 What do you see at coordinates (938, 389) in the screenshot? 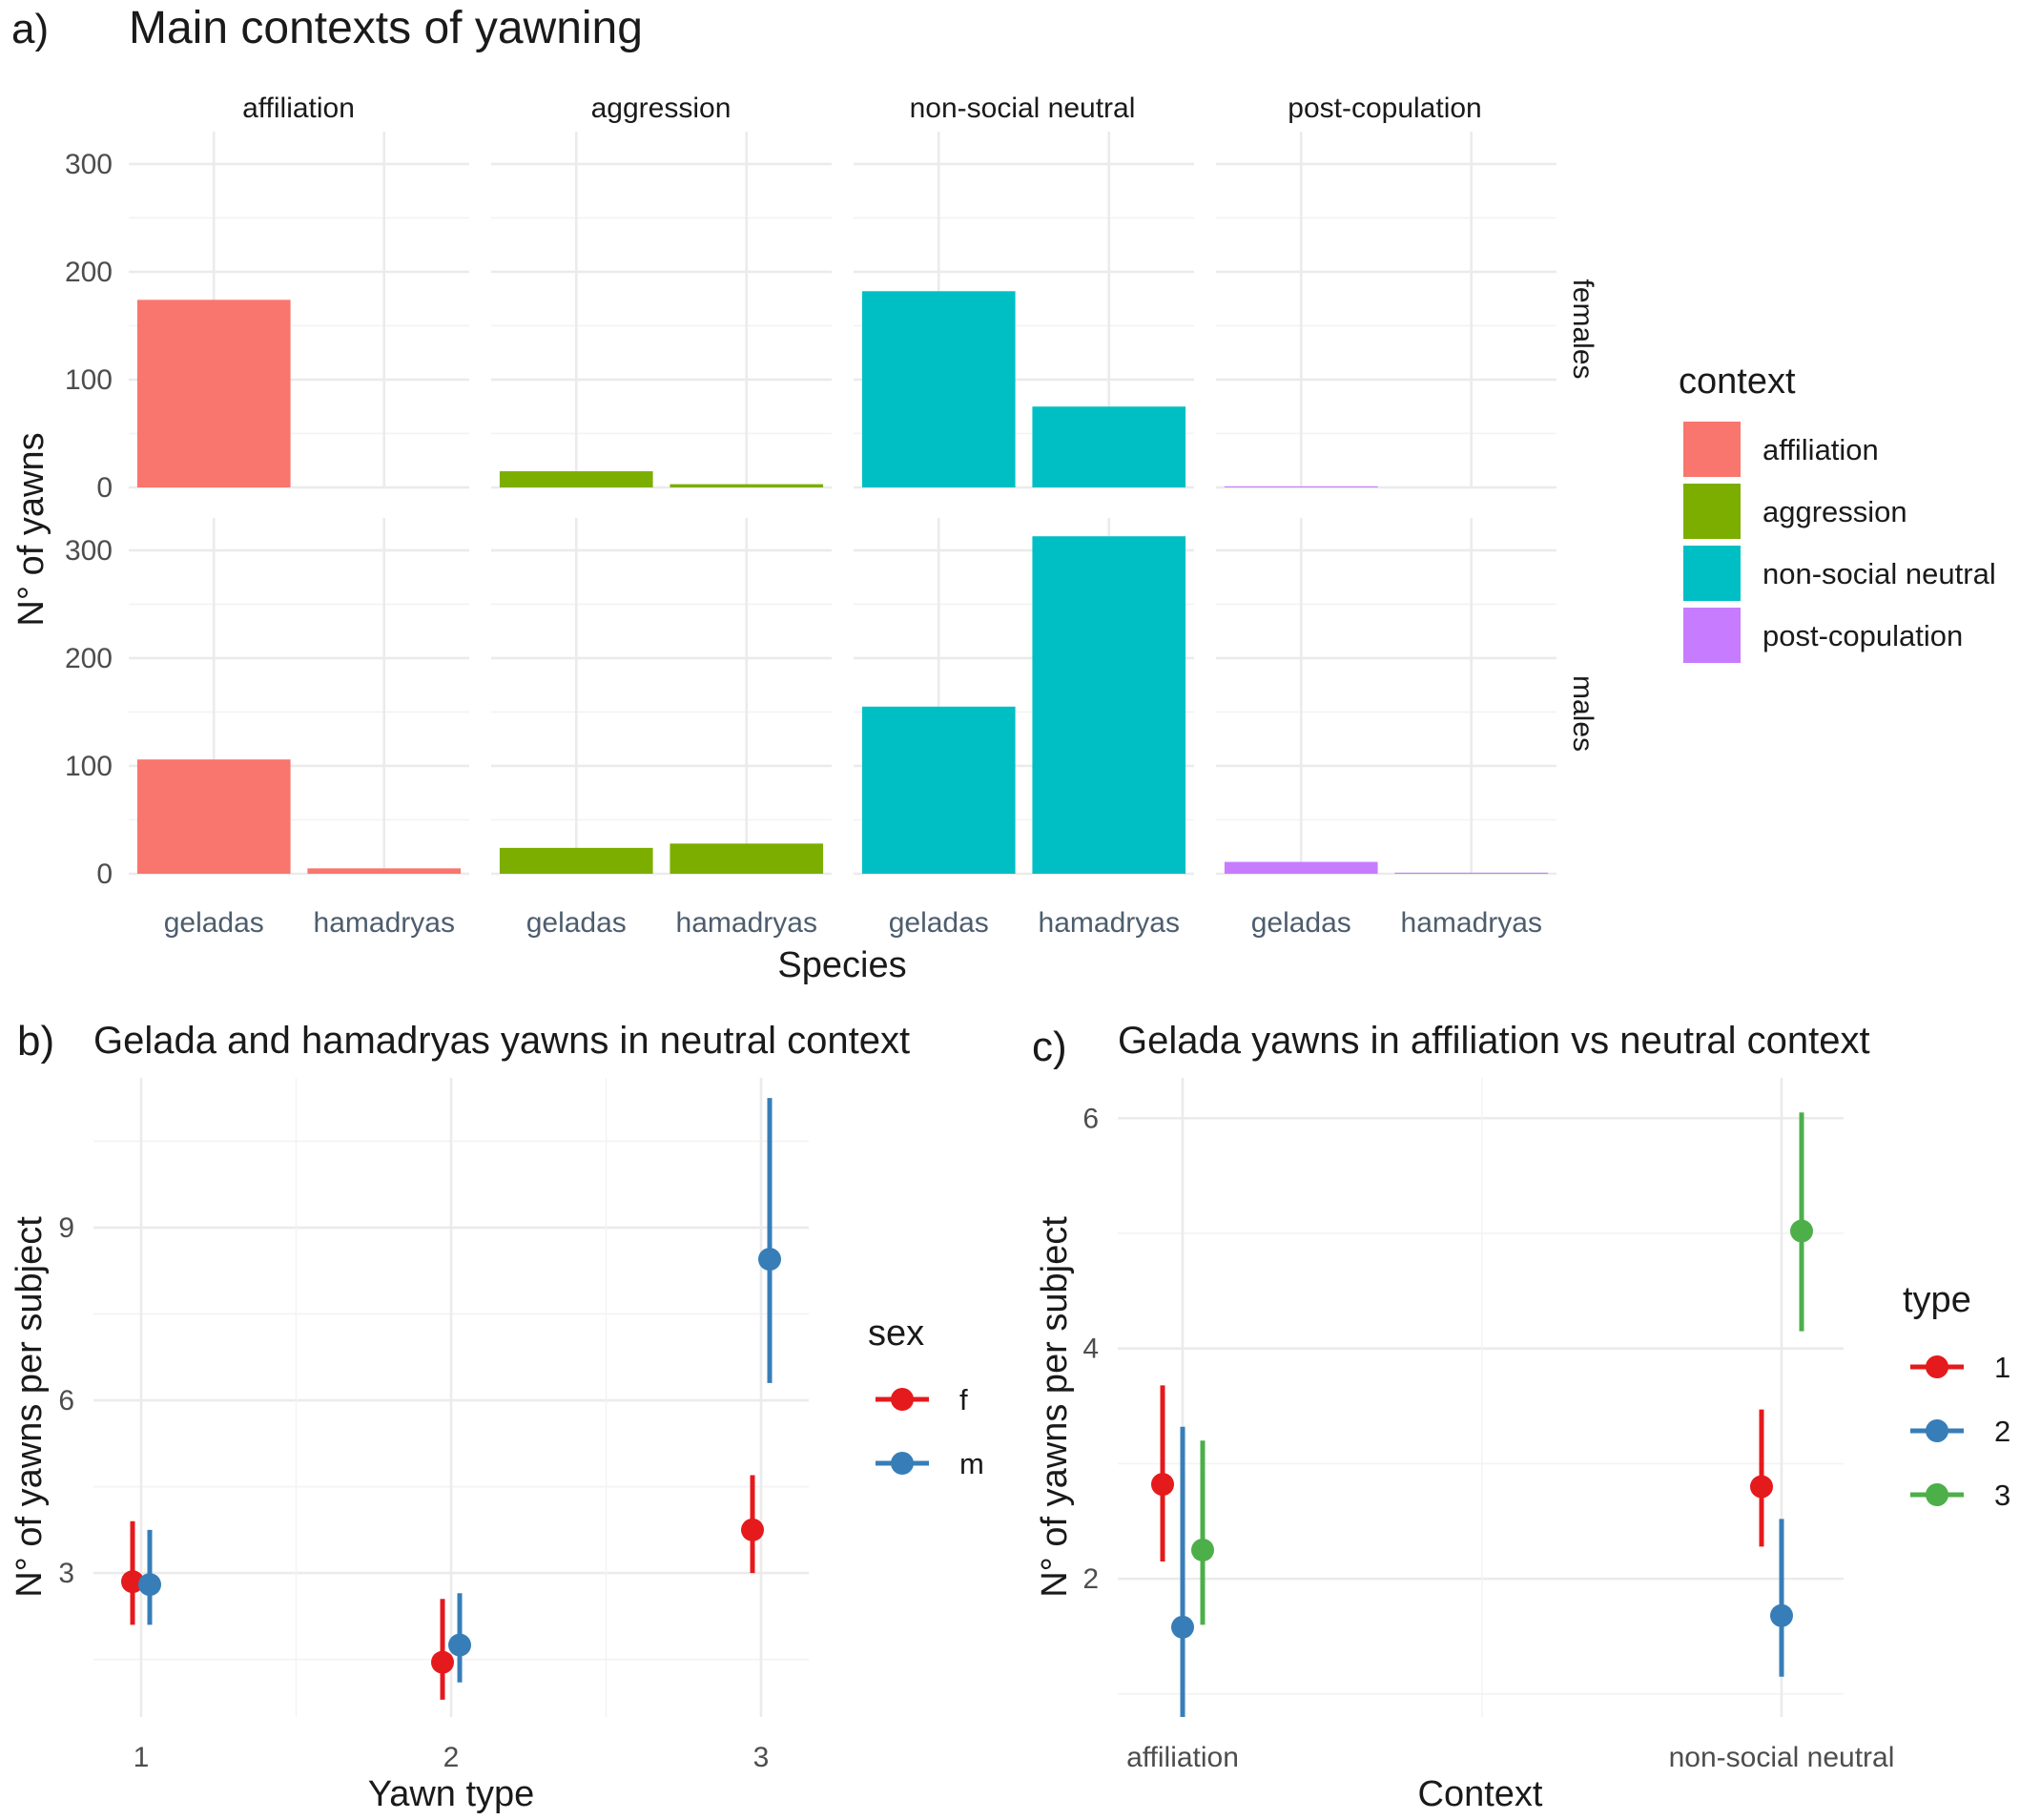
I see `bar-females-non-social-neutral-geladas` at bounding box center [938, 389].